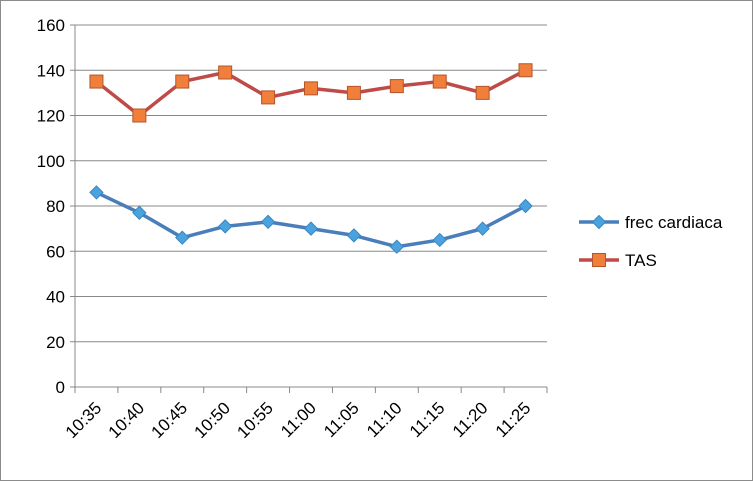  I want to click on legend: frec cardiaca TAS, so click(651, 241).